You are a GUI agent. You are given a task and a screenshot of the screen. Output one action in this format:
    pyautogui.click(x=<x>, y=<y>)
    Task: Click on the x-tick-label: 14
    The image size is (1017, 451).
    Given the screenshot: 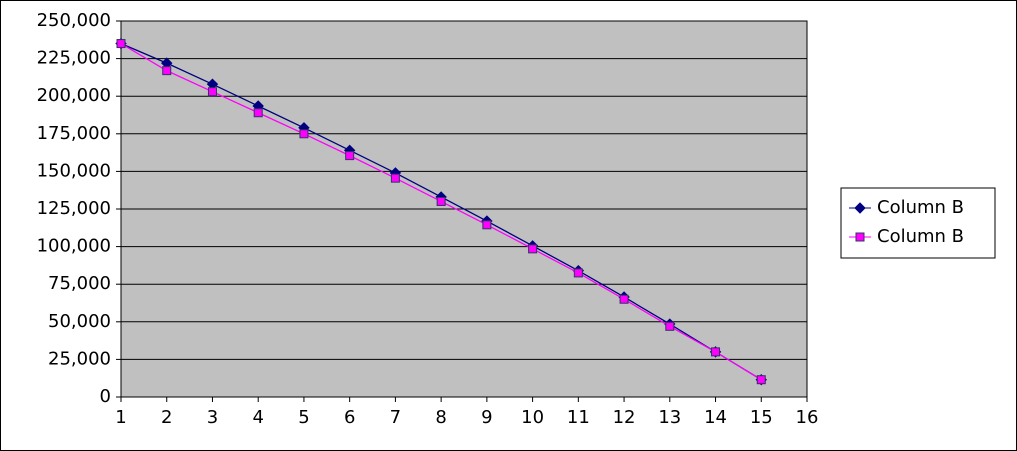 What is the action you would take?
    pyautogui.click(x=715, y=417)
    